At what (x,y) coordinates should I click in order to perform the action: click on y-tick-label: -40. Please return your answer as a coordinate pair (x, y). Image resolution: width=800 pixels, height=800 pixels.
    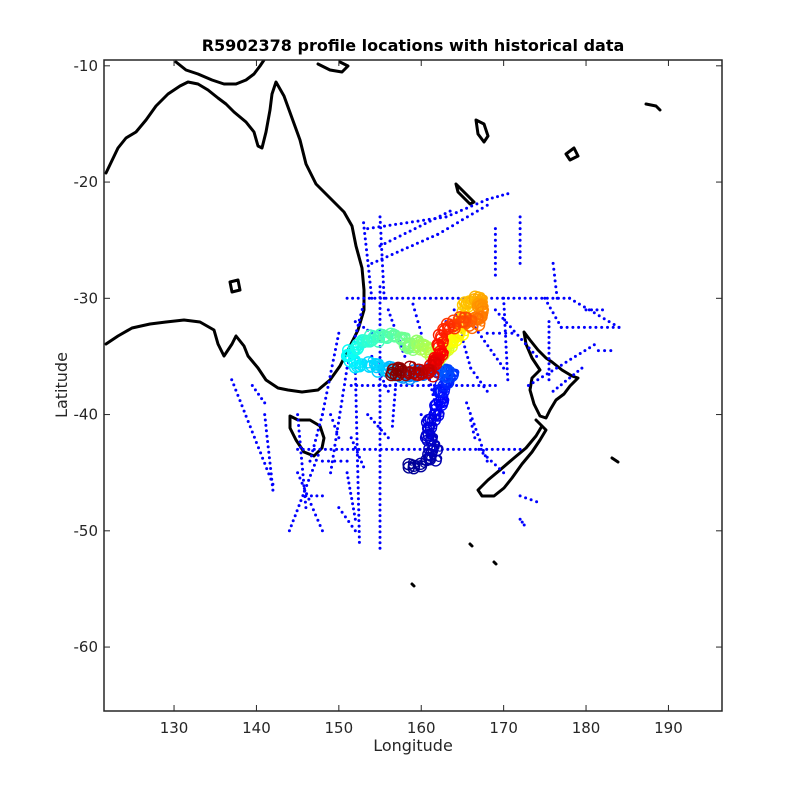
    Looking at the image, I should click on (86, 415).